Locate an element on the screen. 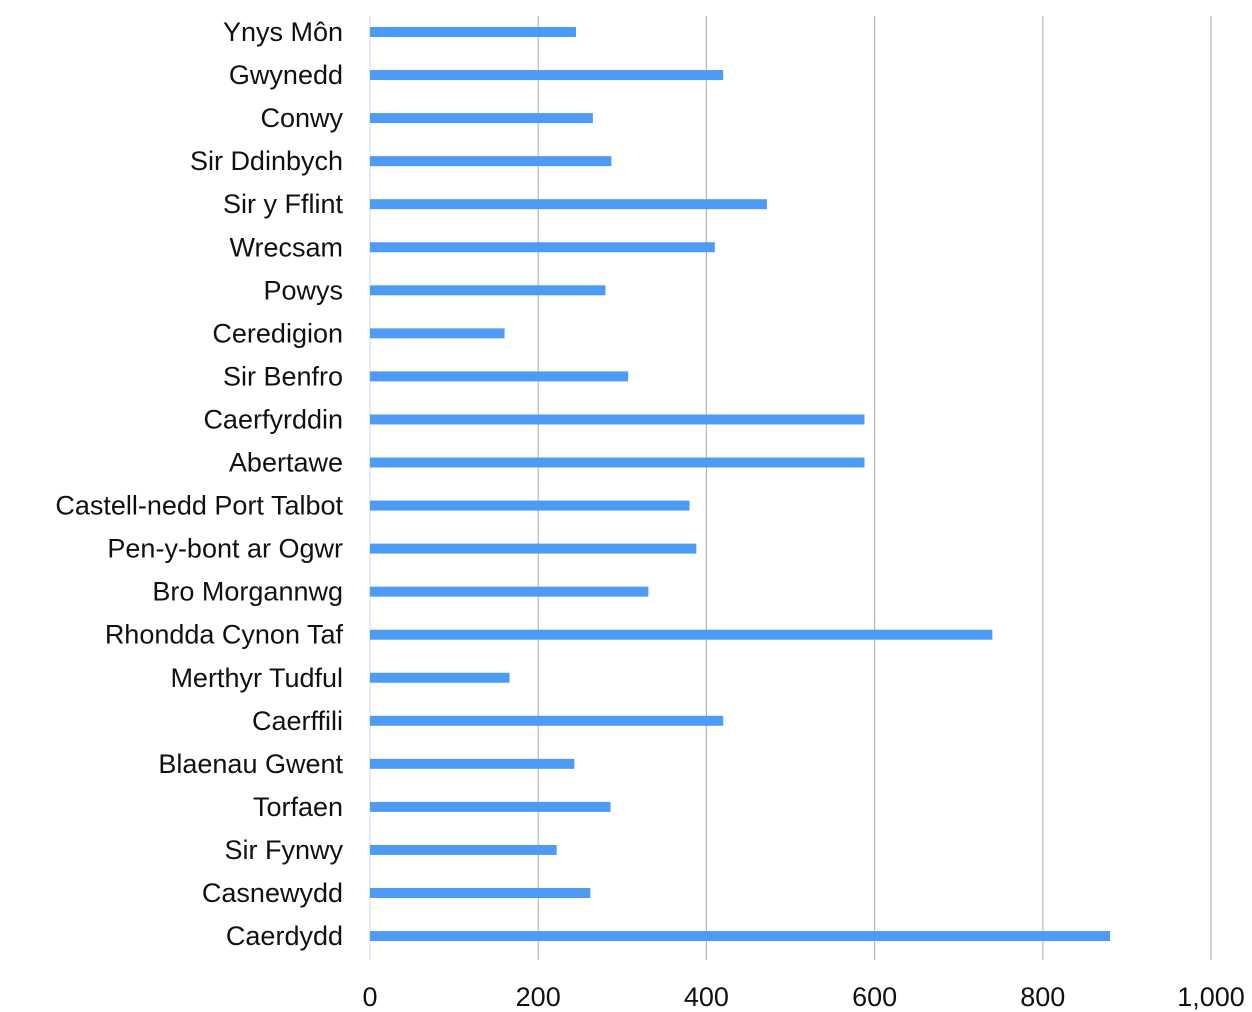 Image resolution: width=1252 pixels, height=1012 pixels. x-axis-tick-labels: 0 200 400 600 800 1,000 is located at coordinates (803, 997).